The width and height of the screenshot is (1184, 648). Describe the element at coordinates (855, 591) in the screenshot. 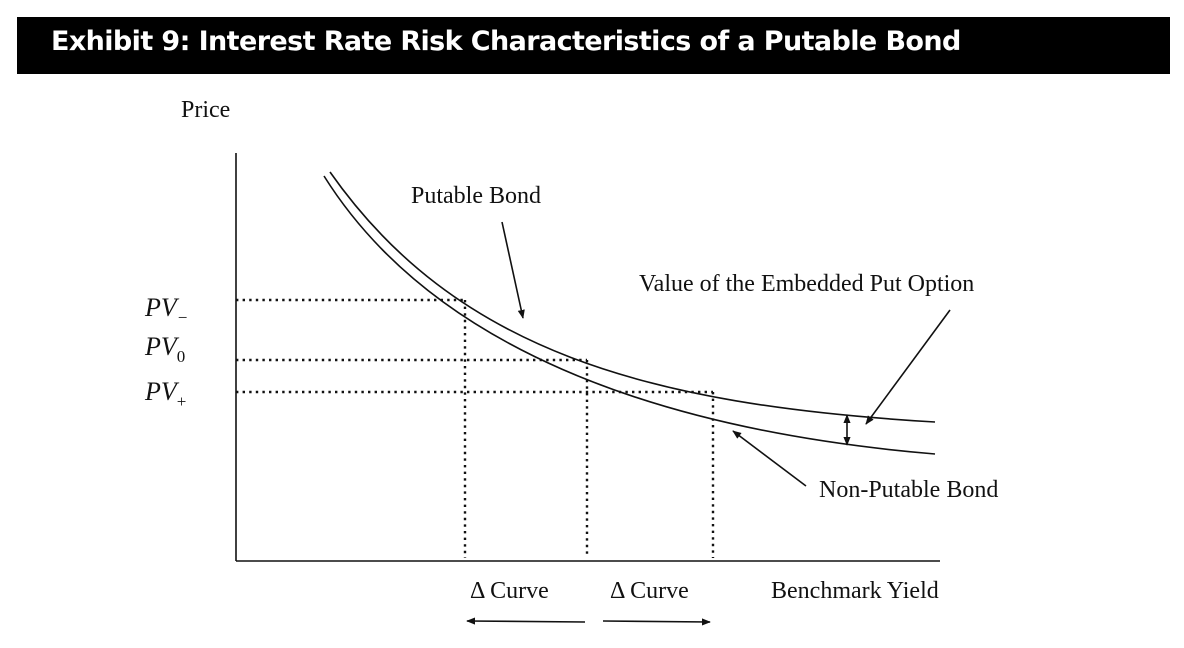

I see `x-axis-label: Benchmark Yield` at that location.